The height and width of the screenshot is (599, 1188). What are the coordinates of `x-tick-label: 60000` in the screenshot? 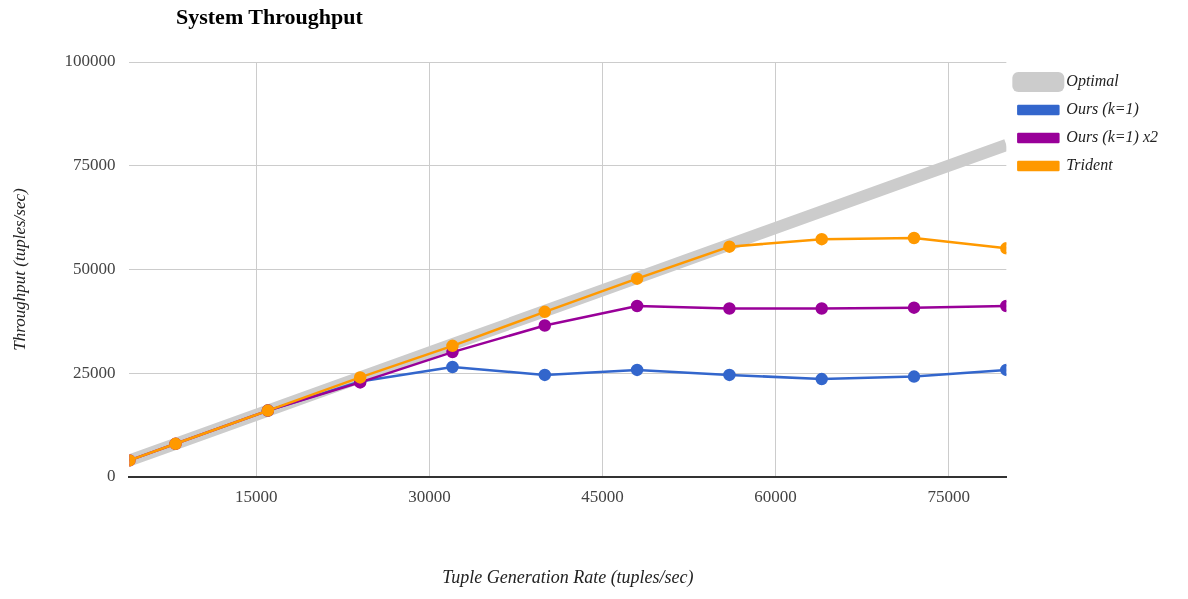 It's located at (775, 496).